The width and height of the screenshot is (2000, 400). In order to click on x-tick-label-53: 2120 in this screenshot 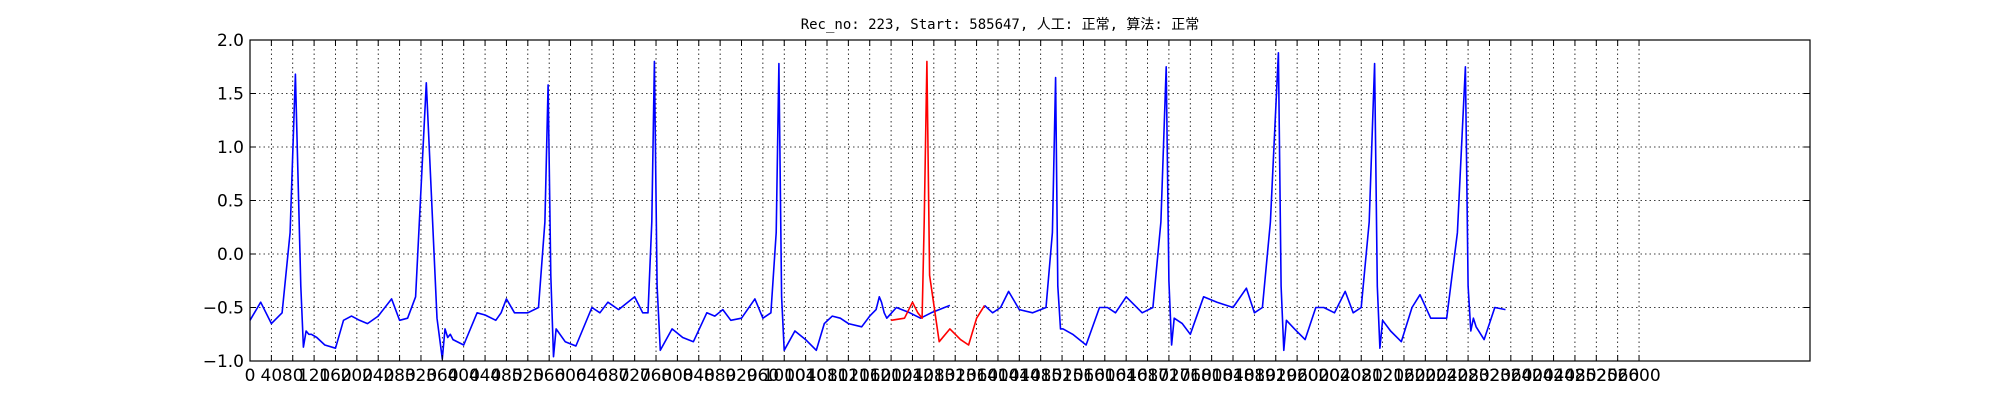, I will do `click(1382, 376)`.